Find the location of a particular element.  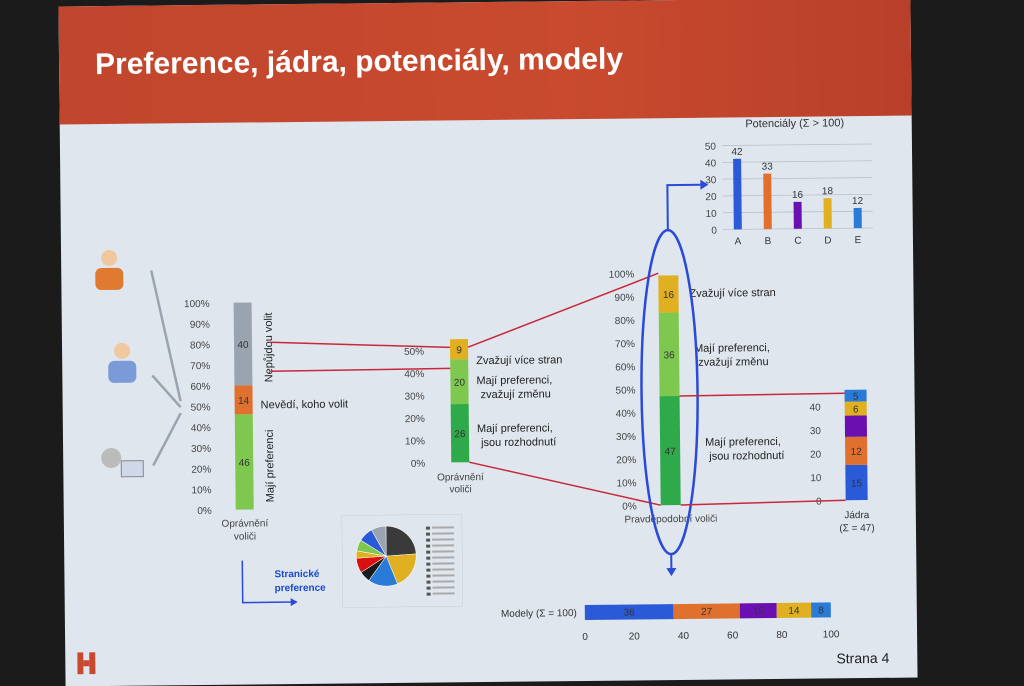

y-tick-label: 70% is located at coordinates (625, 344).